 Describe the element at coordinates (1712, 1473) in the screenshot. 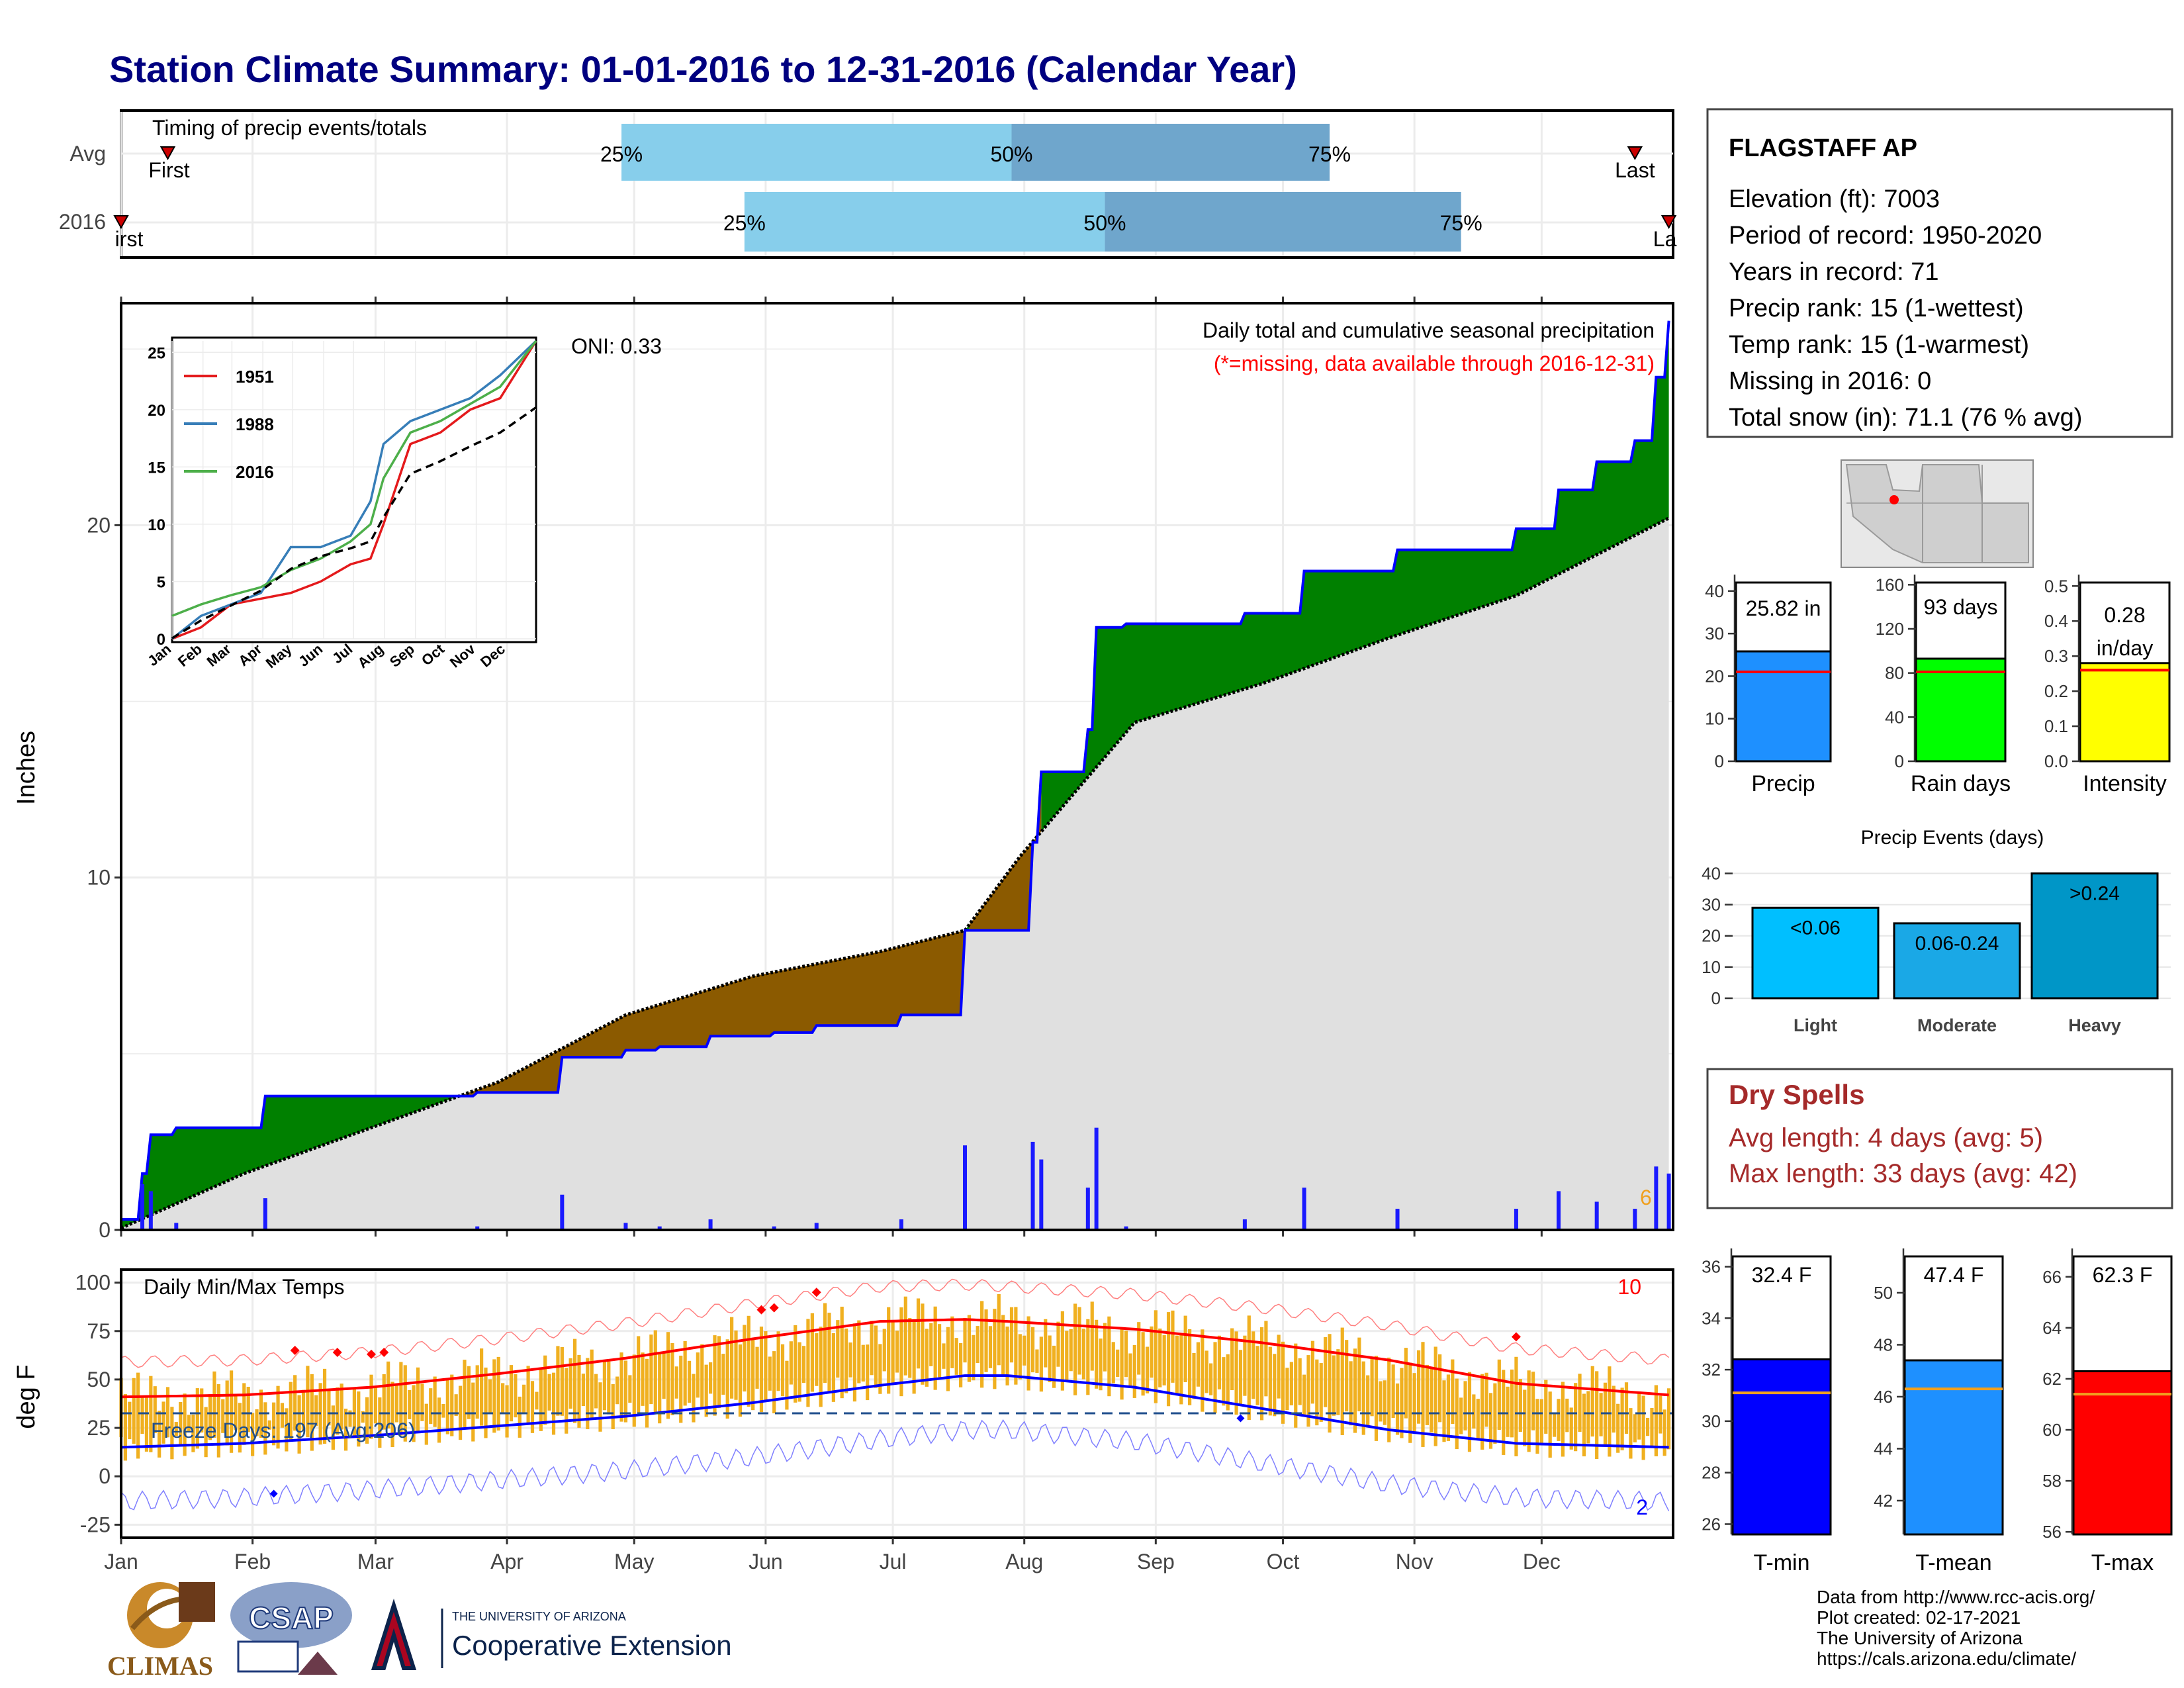

I see `bar-y-tick-label: 28` at that location.